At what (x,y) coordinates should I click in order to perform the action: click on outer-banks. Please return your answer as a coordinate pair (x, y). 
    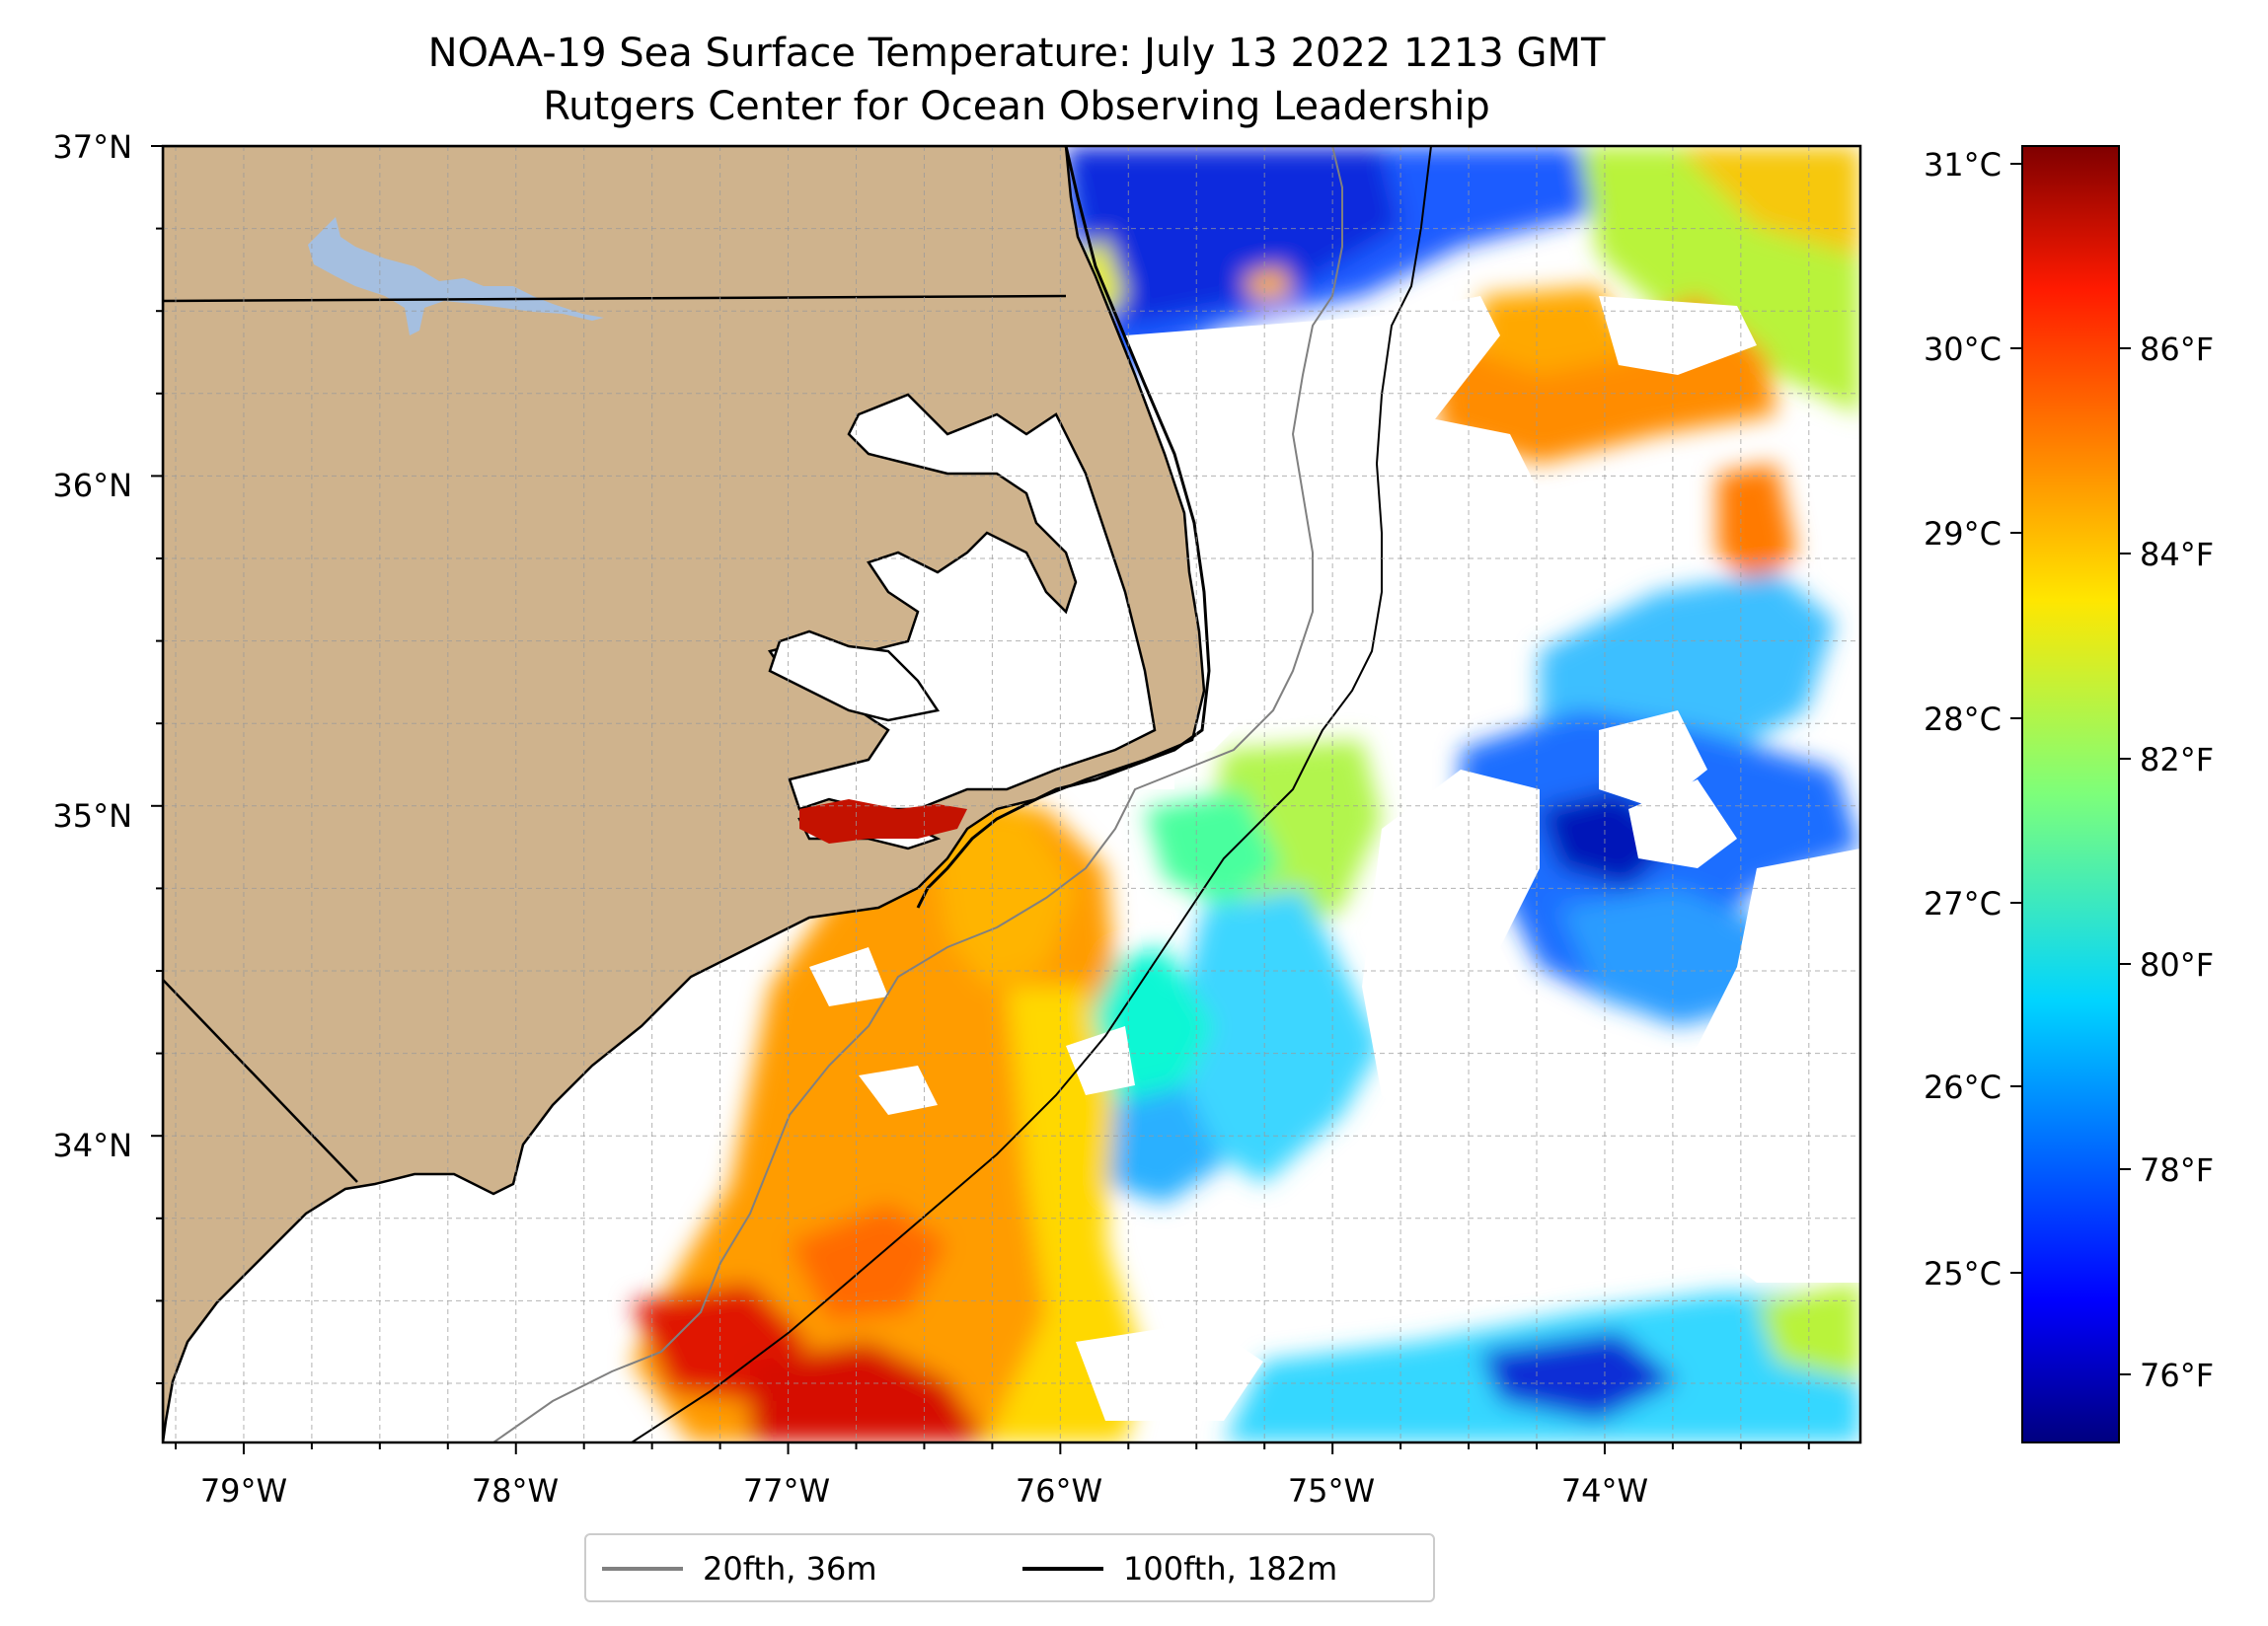
    Looking at the image, I should click on (1063, 527).